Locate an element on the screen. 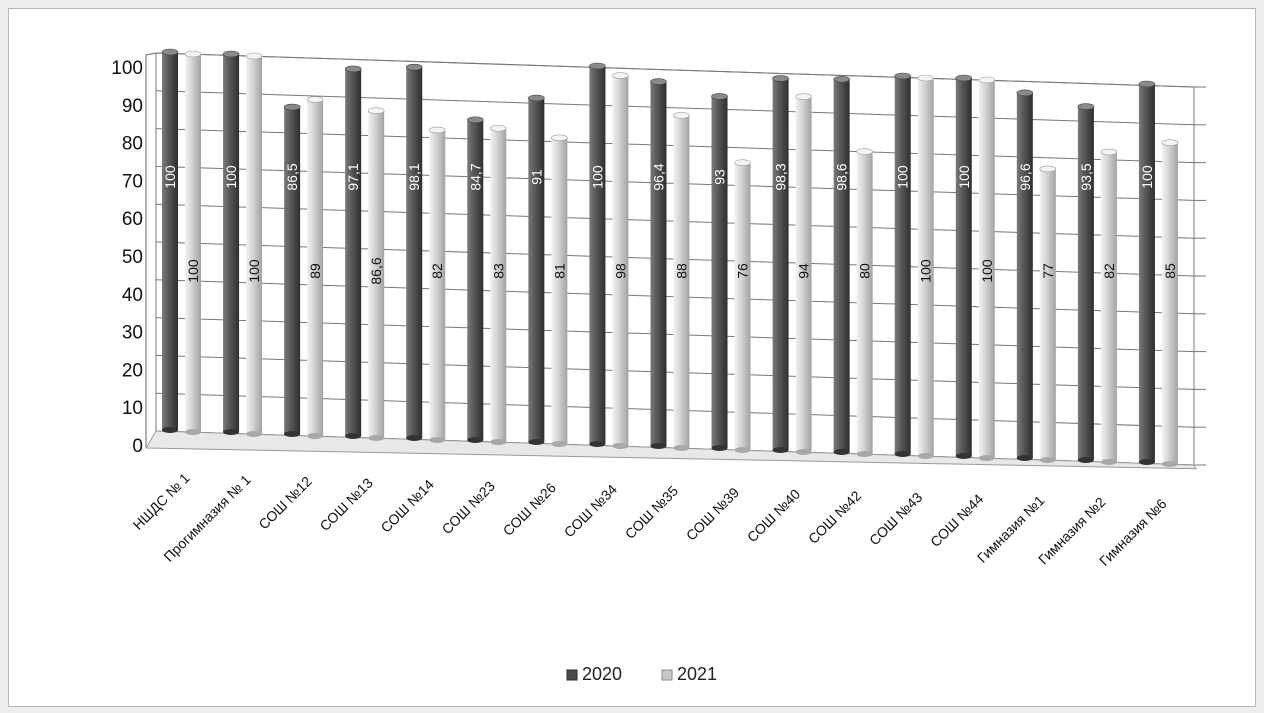 This screenshot has height=713, width=1264. data-label-2021: 77 is located at coordinates (1048, 271).